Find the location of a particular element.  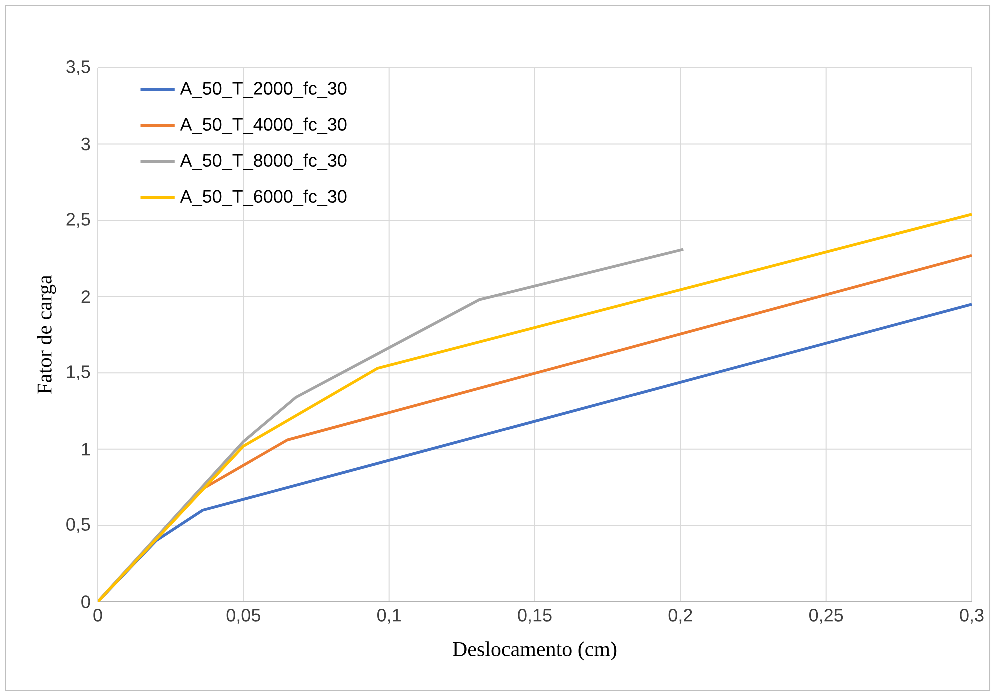

y-tick-label: 1 is located at coordinates (86, 449).